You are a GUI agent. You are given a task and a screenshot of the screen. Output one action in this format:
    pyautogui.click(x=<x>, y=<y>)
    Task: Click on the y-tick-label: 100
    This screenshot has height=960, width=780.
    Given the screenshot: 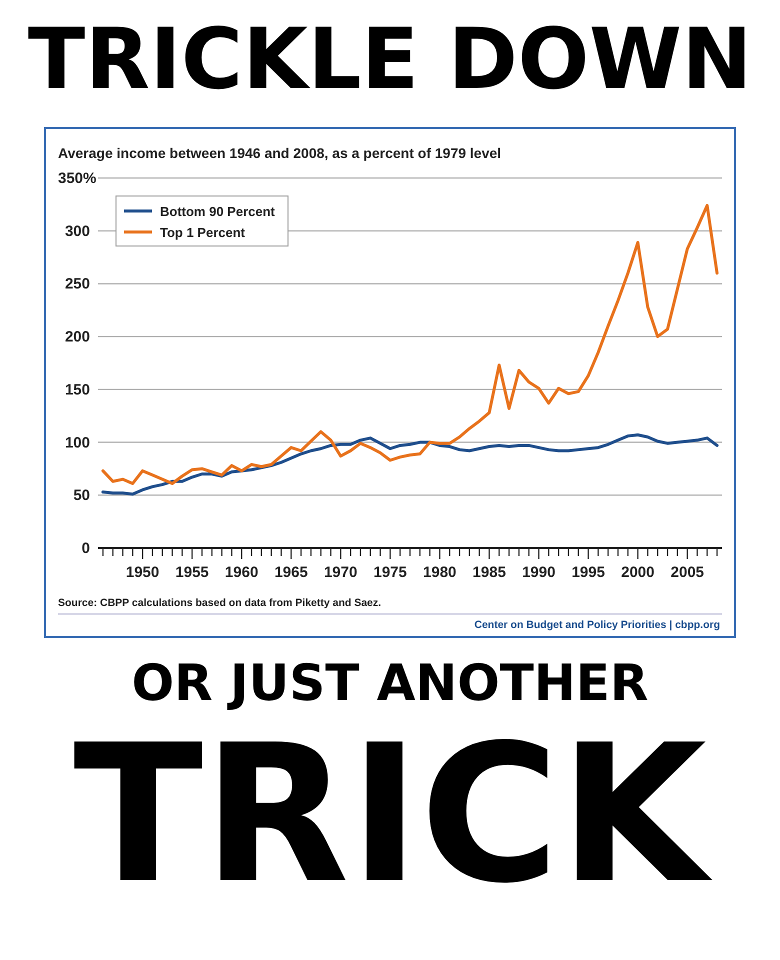 What is the action you would take?
    pyautogui.click(x=77, y=443)
    